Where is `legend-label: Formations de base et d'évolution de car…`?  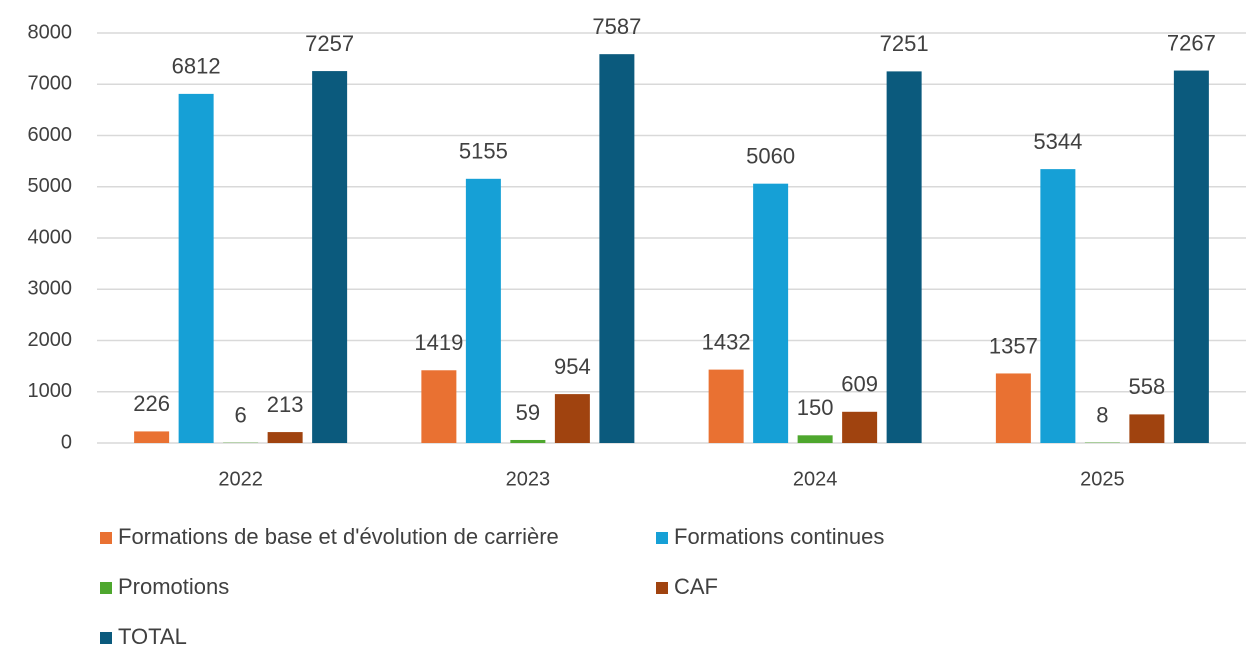
legend-label: Formations de base et d'évolution de car… is located at coordinates (338, 536).